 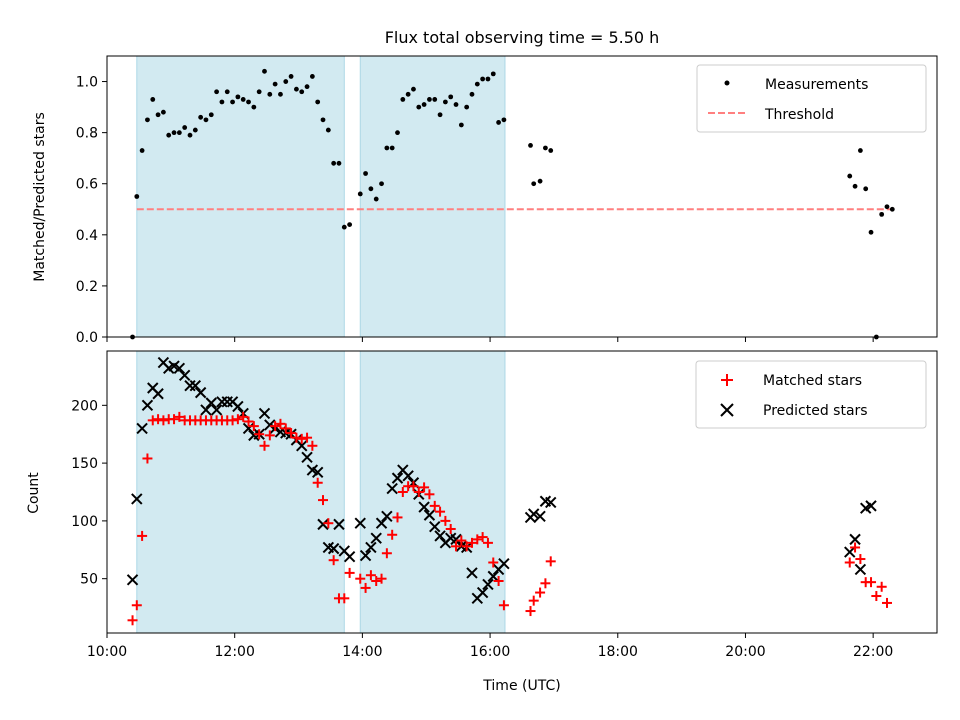 I want to click on y-tick-label: 100, so click(x=84, y=522).